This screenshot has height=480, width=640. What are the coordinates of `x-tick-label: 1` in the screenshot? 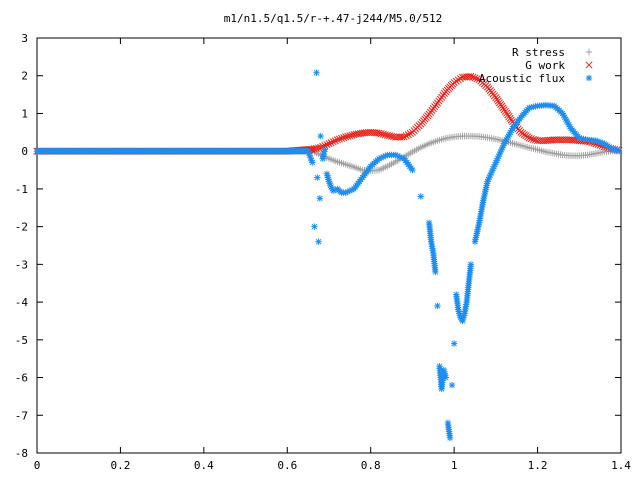 It's located at (454, 465).